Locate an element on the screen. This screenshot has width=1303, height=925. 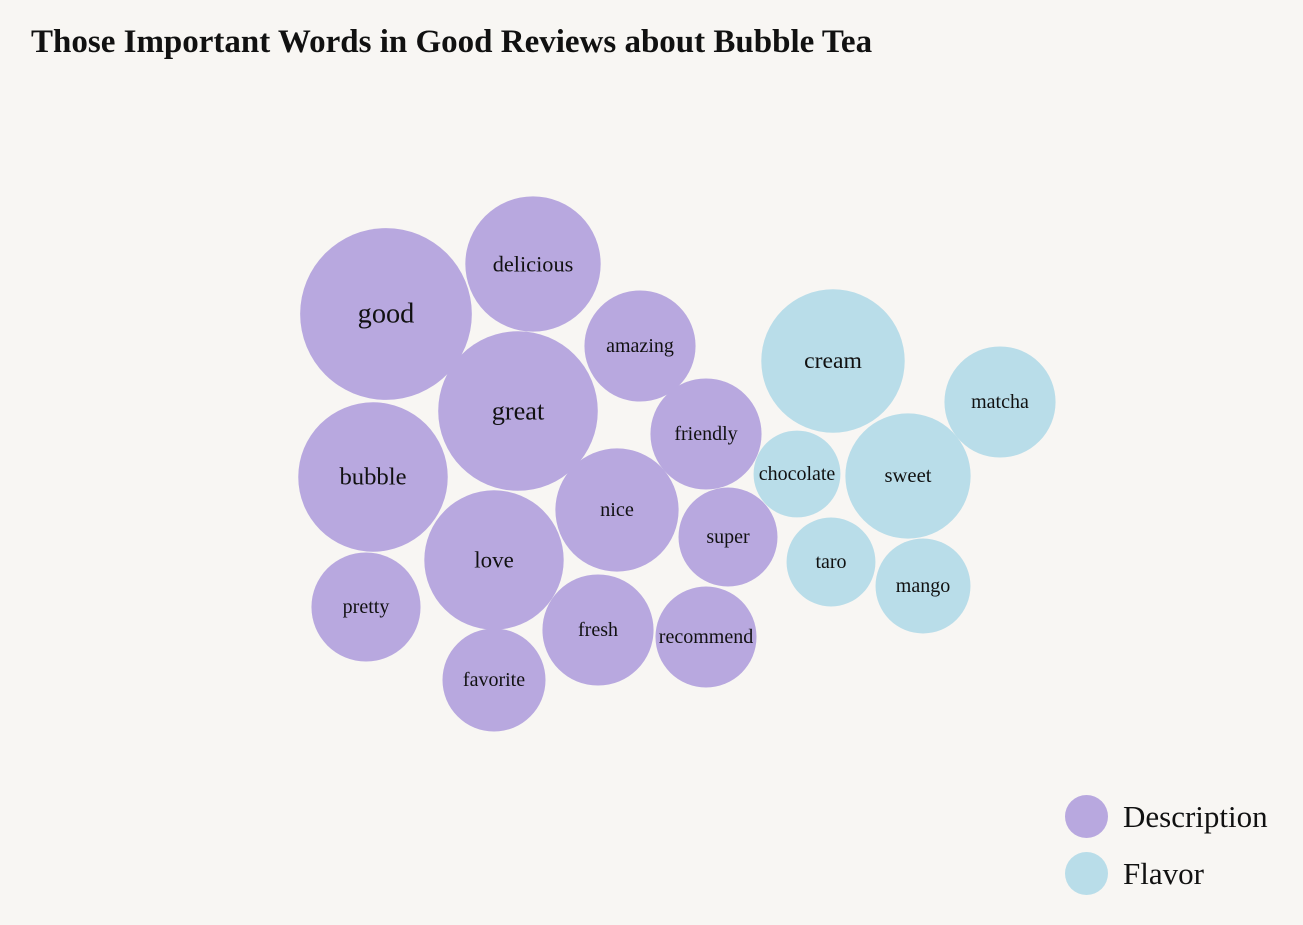
bubble-label-cream: cream is located at coordinates (833, 361).